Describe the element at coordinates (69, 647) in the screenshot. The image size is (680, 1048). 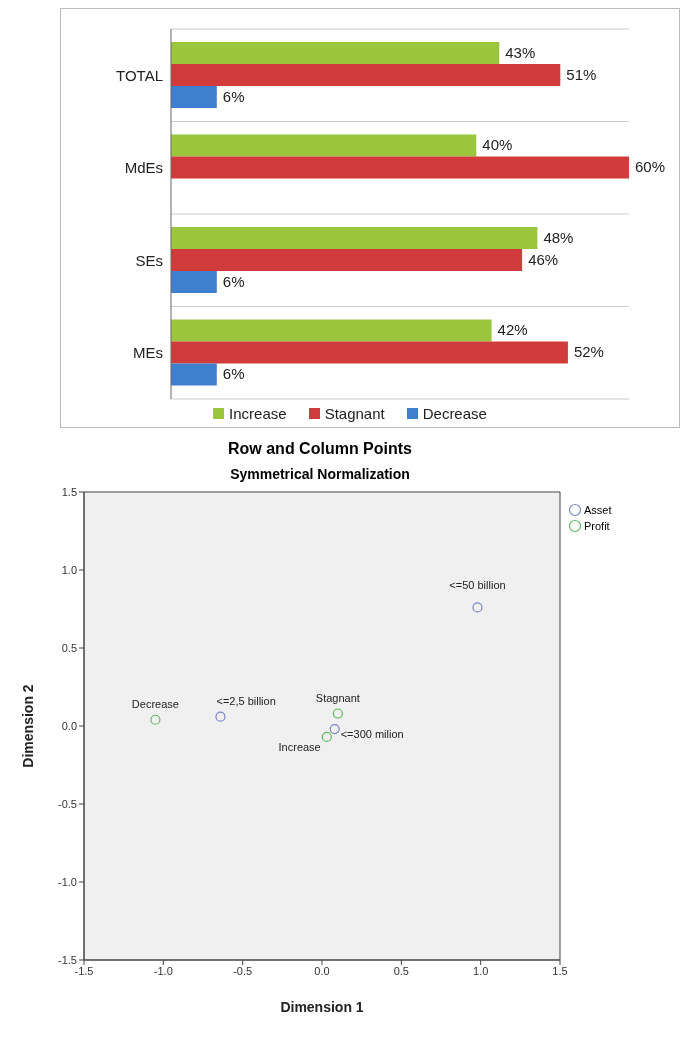
I see `y-tick-label: 0.5` at that location.